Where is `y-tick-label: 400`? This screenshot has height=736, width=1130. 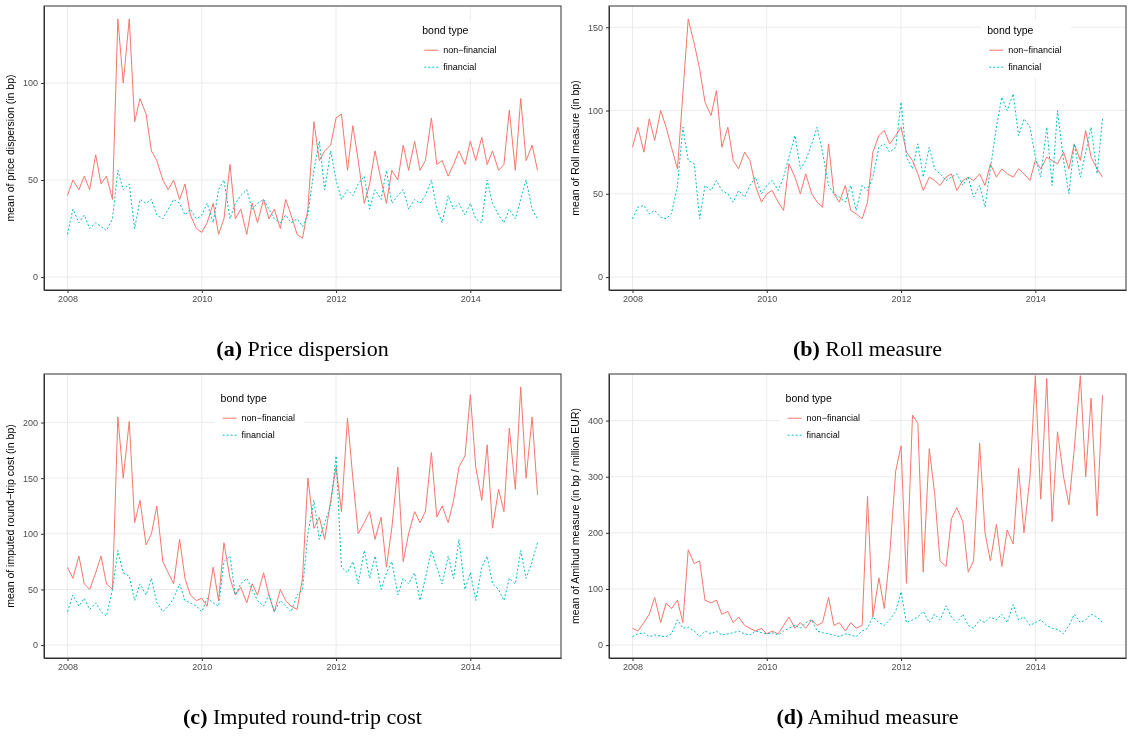 y-tick-label: 400 is located at coordinates (595, 420).